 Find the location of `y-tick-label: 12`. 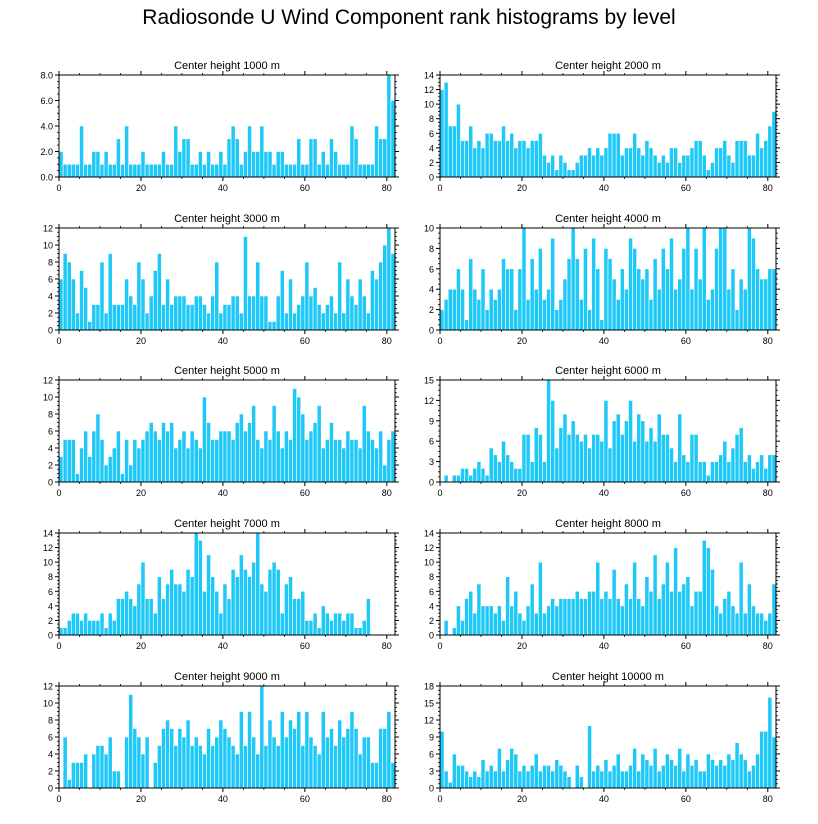

y-tick-label: 12 is located at coordinates (48, 381).